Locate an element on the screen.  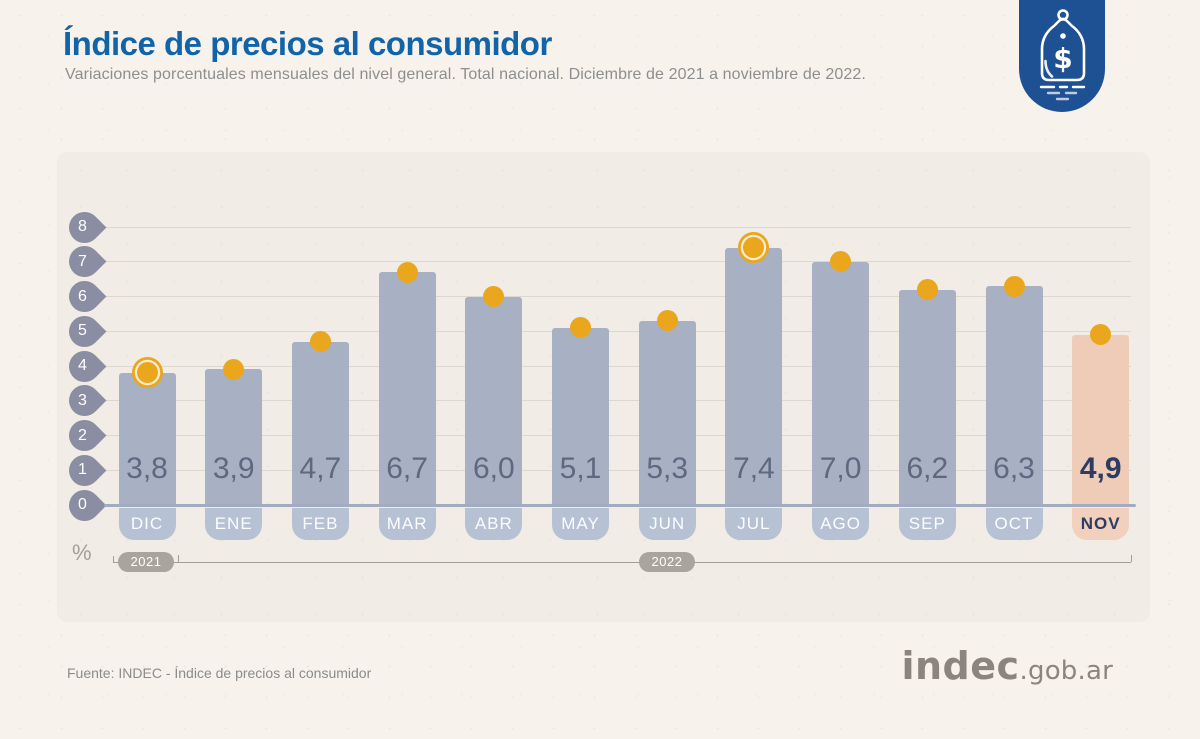
axis-tick-2: 2 is located at coordinates (85, 435).